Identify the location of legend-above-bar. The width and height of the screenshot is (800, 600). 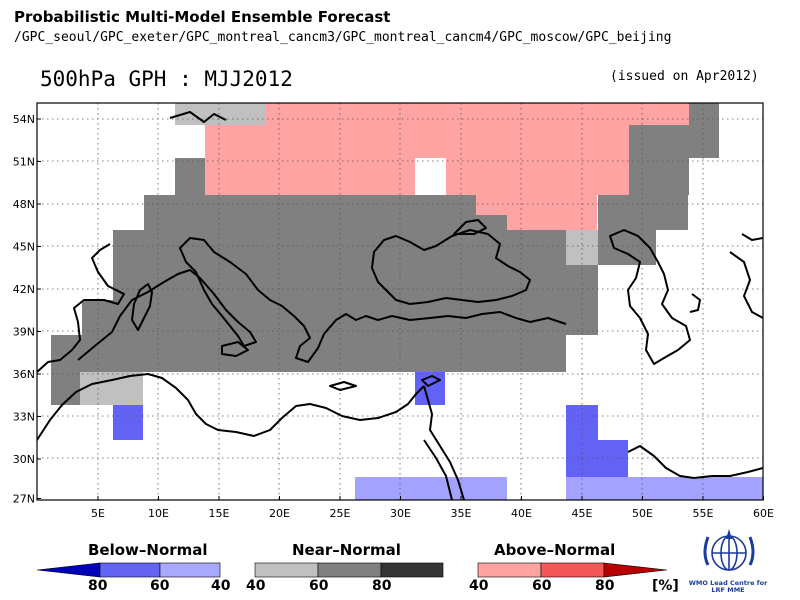
(572, 570).